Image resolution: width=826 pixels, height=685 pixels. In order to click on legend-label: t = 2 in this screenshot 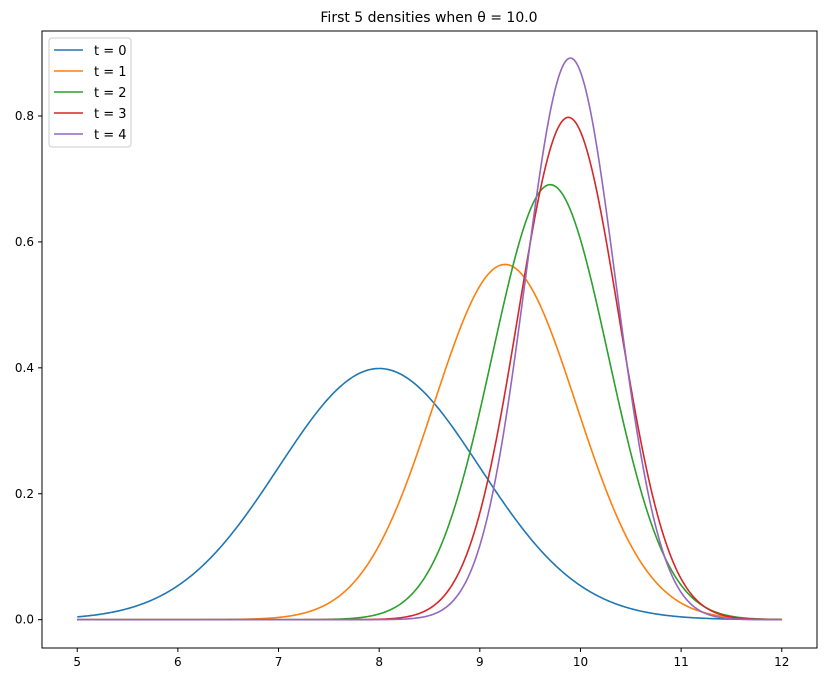, I will do `click(110, 93)`.